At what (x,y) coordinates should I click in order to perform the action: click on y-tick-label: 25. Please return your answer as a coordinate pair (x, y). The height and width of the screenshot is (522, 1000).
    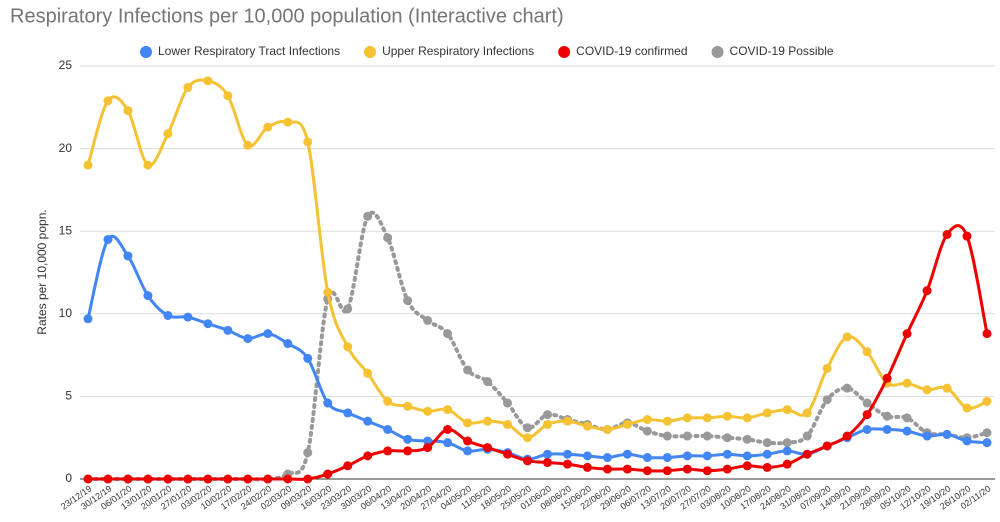
    Looking at the image, I should click on (66, 65).